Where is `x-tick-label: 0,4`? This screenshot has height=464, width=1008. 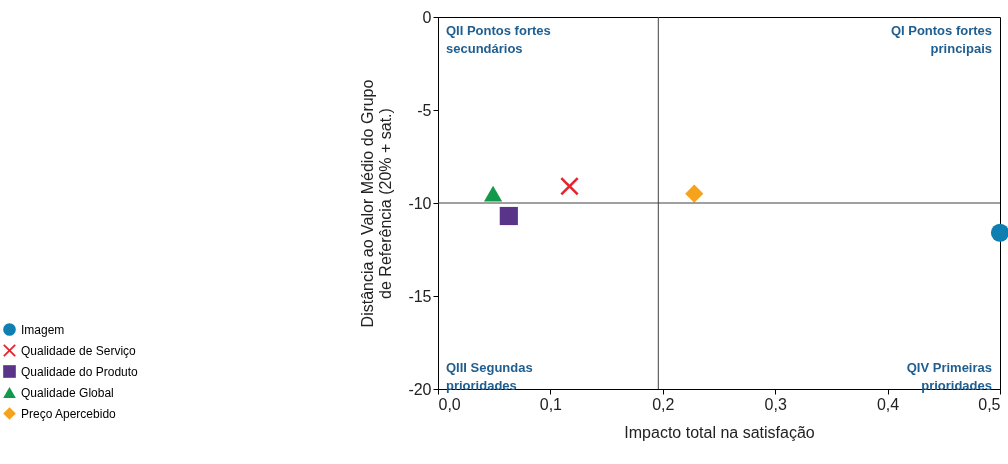
x-tick-label: 0,4 is located at coordinates (888, 404).